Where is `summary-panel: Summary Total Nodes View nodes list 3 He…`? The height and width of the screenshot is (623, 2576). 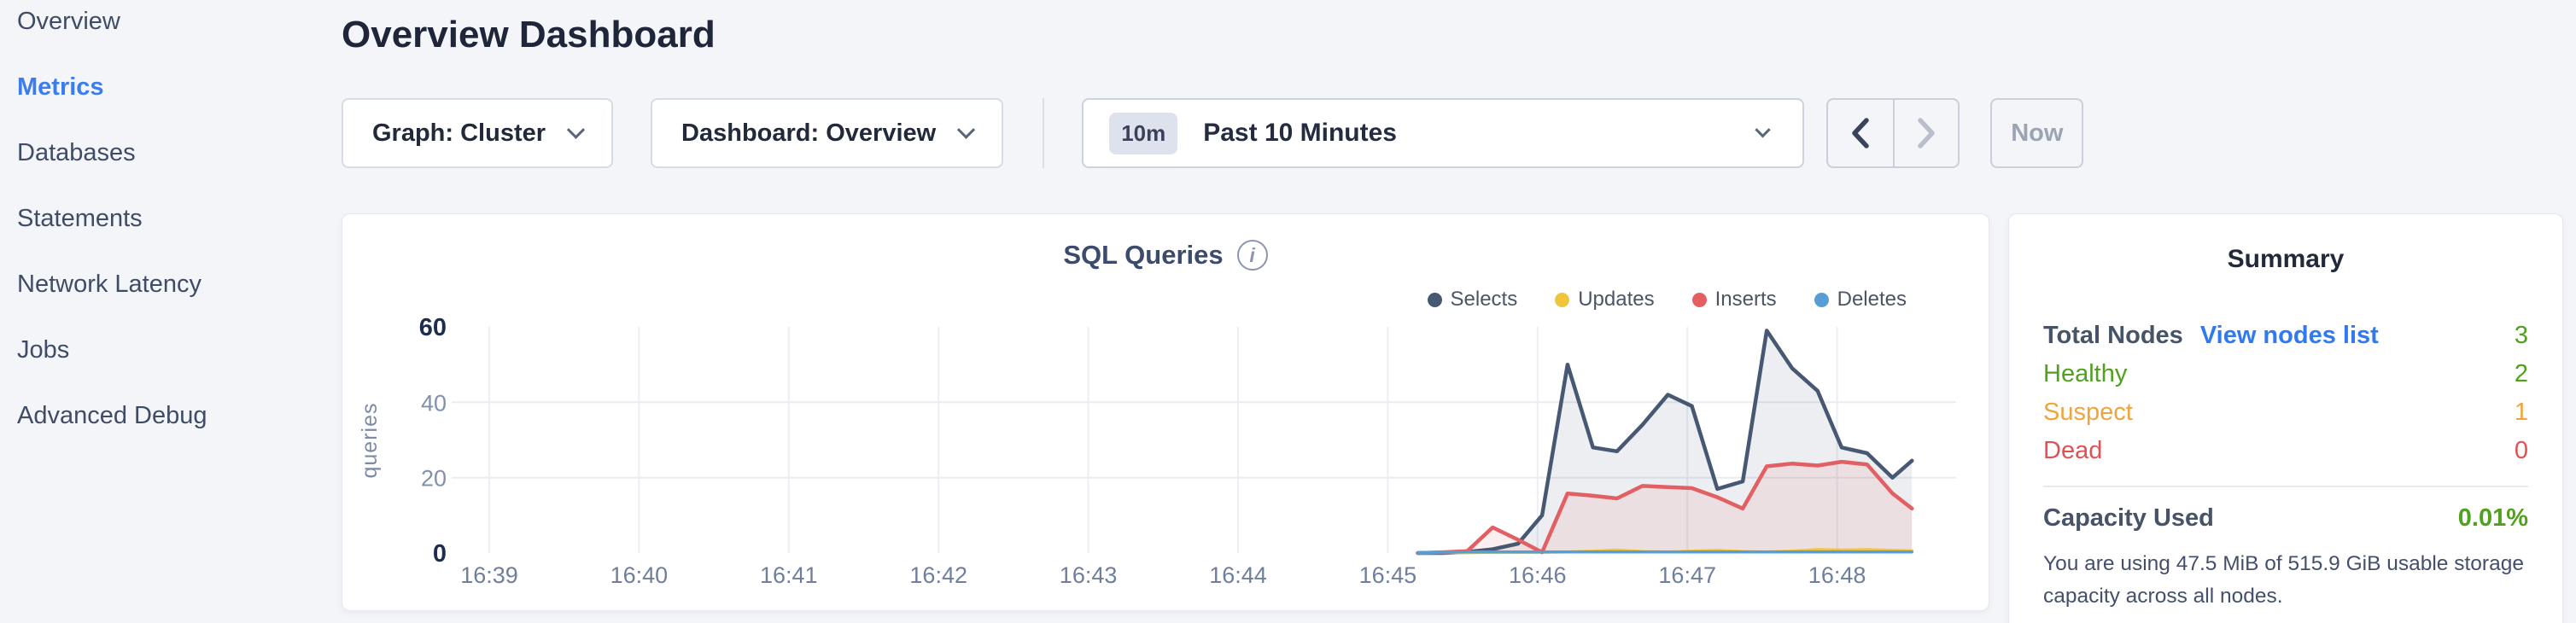 summary-panel: Summary Total Nodes View nodes list 3 He… is located at coordinates (2285, 418).